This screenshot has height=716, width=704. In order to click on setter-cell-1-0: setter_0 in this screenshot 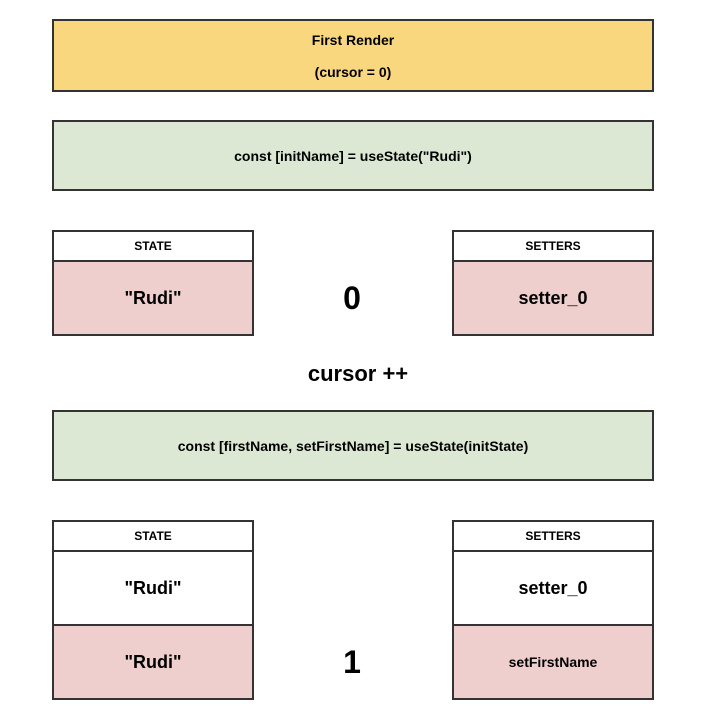, I will do `click(553, 298)`.